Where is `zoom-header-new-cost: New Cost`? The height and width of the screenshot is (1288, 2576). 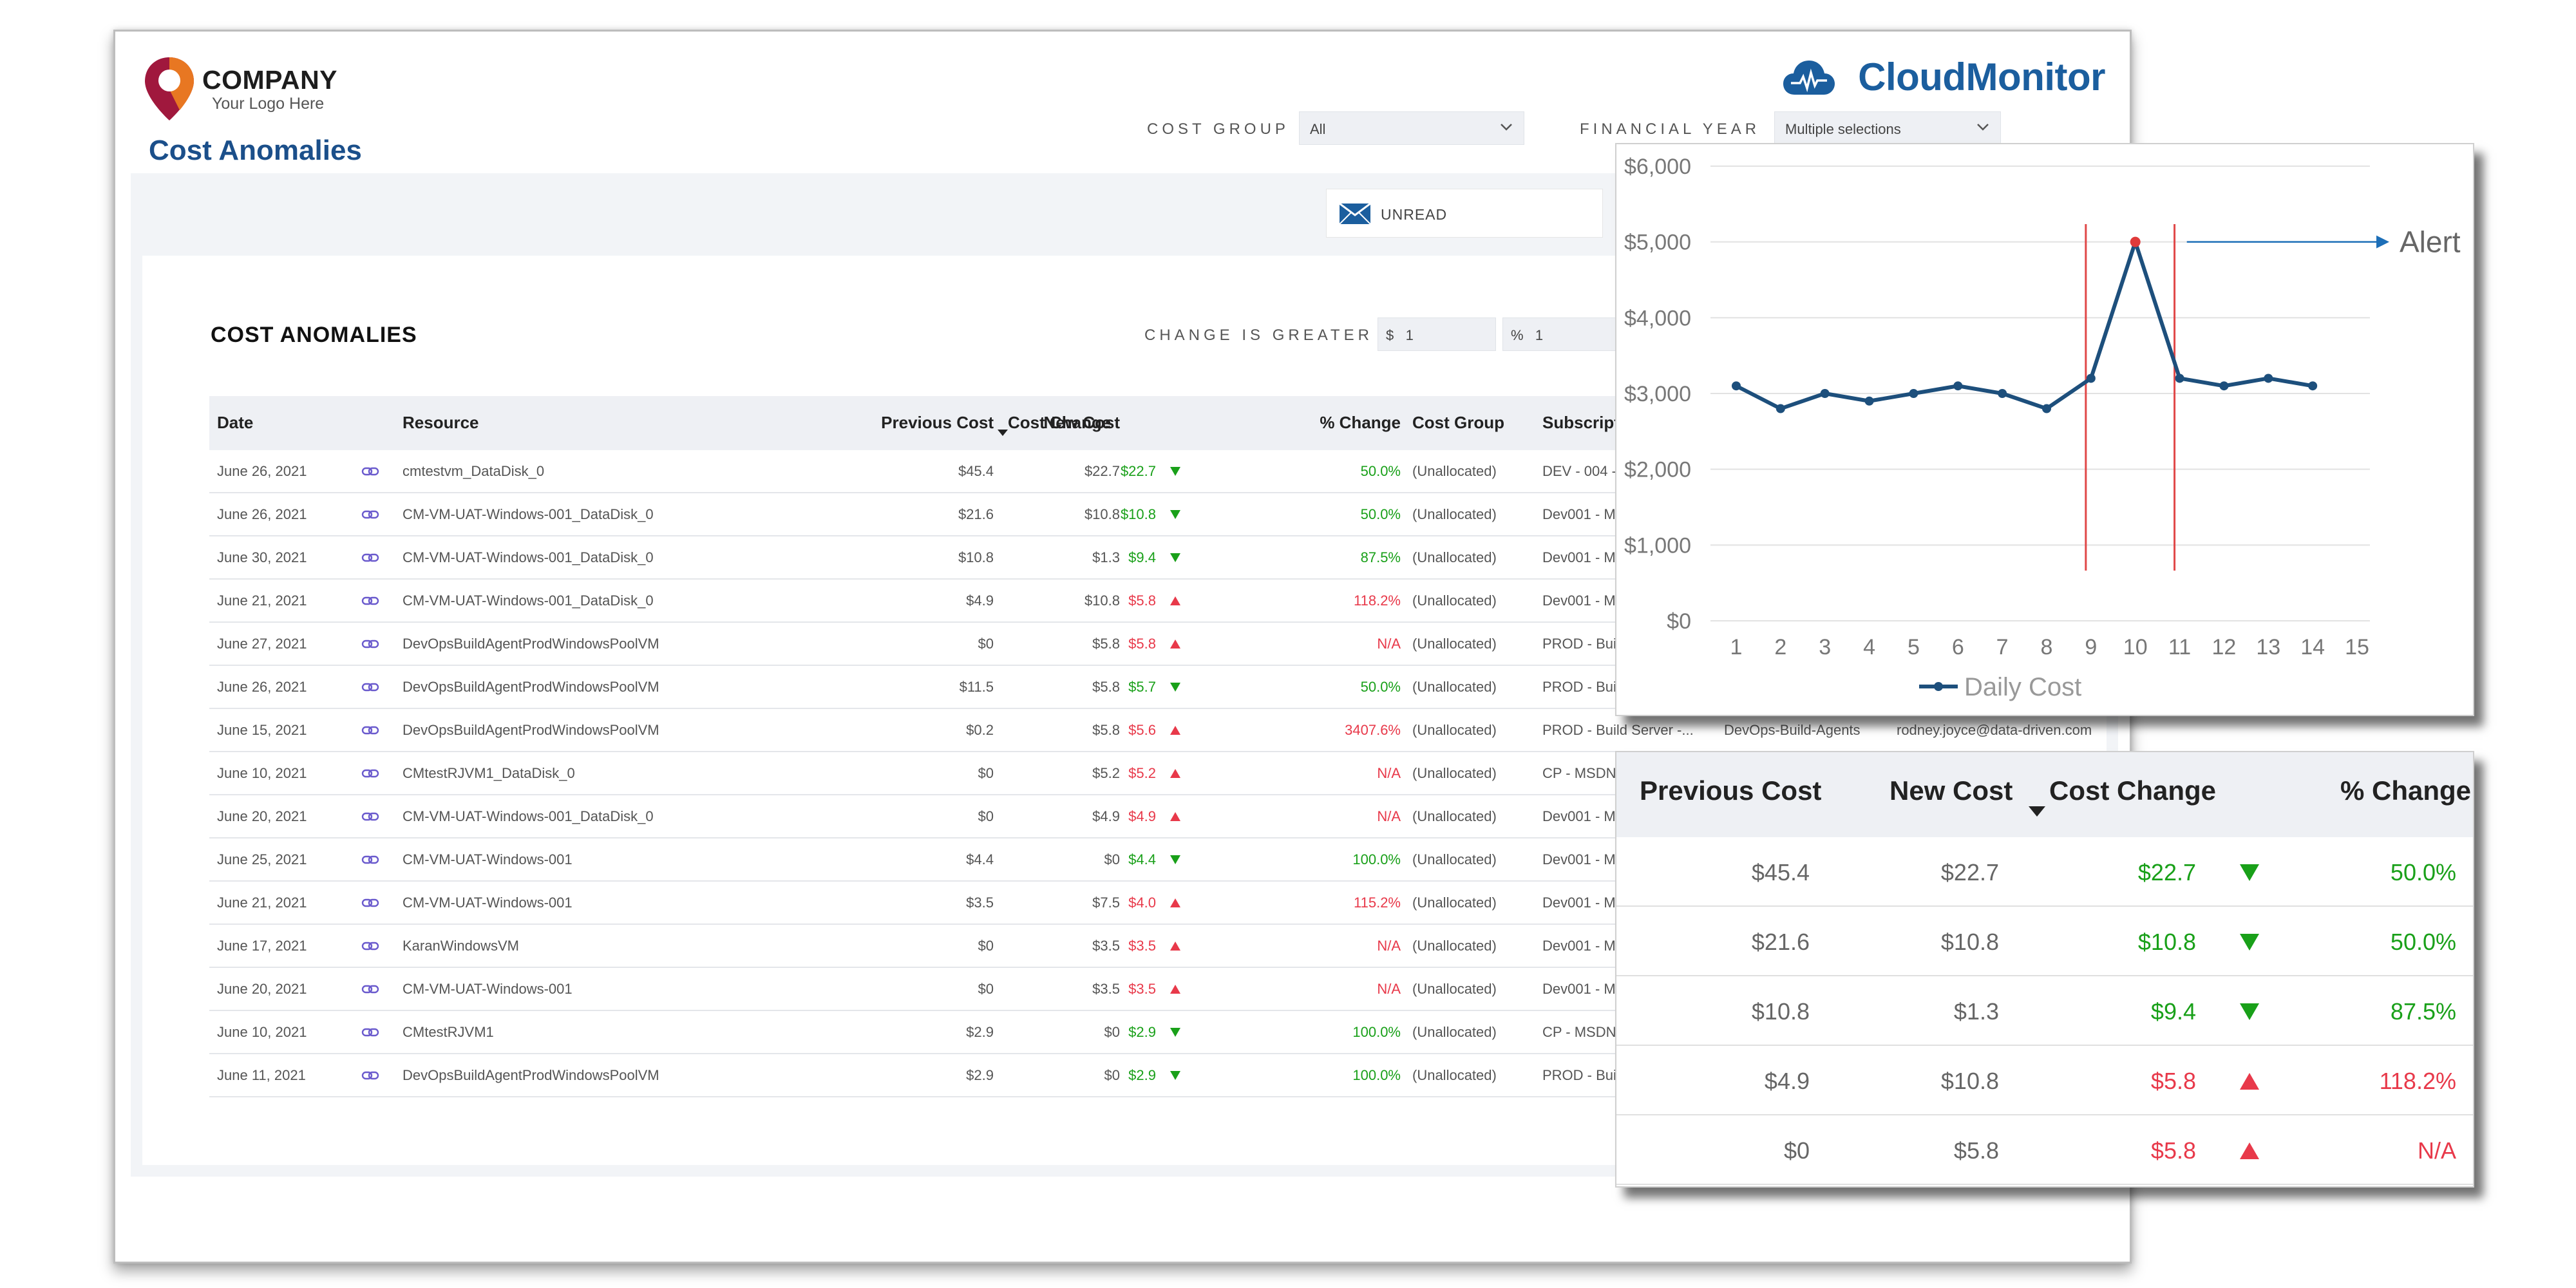 zoom-header-new-cost: New Cost is located at coordinates (1951, 790).